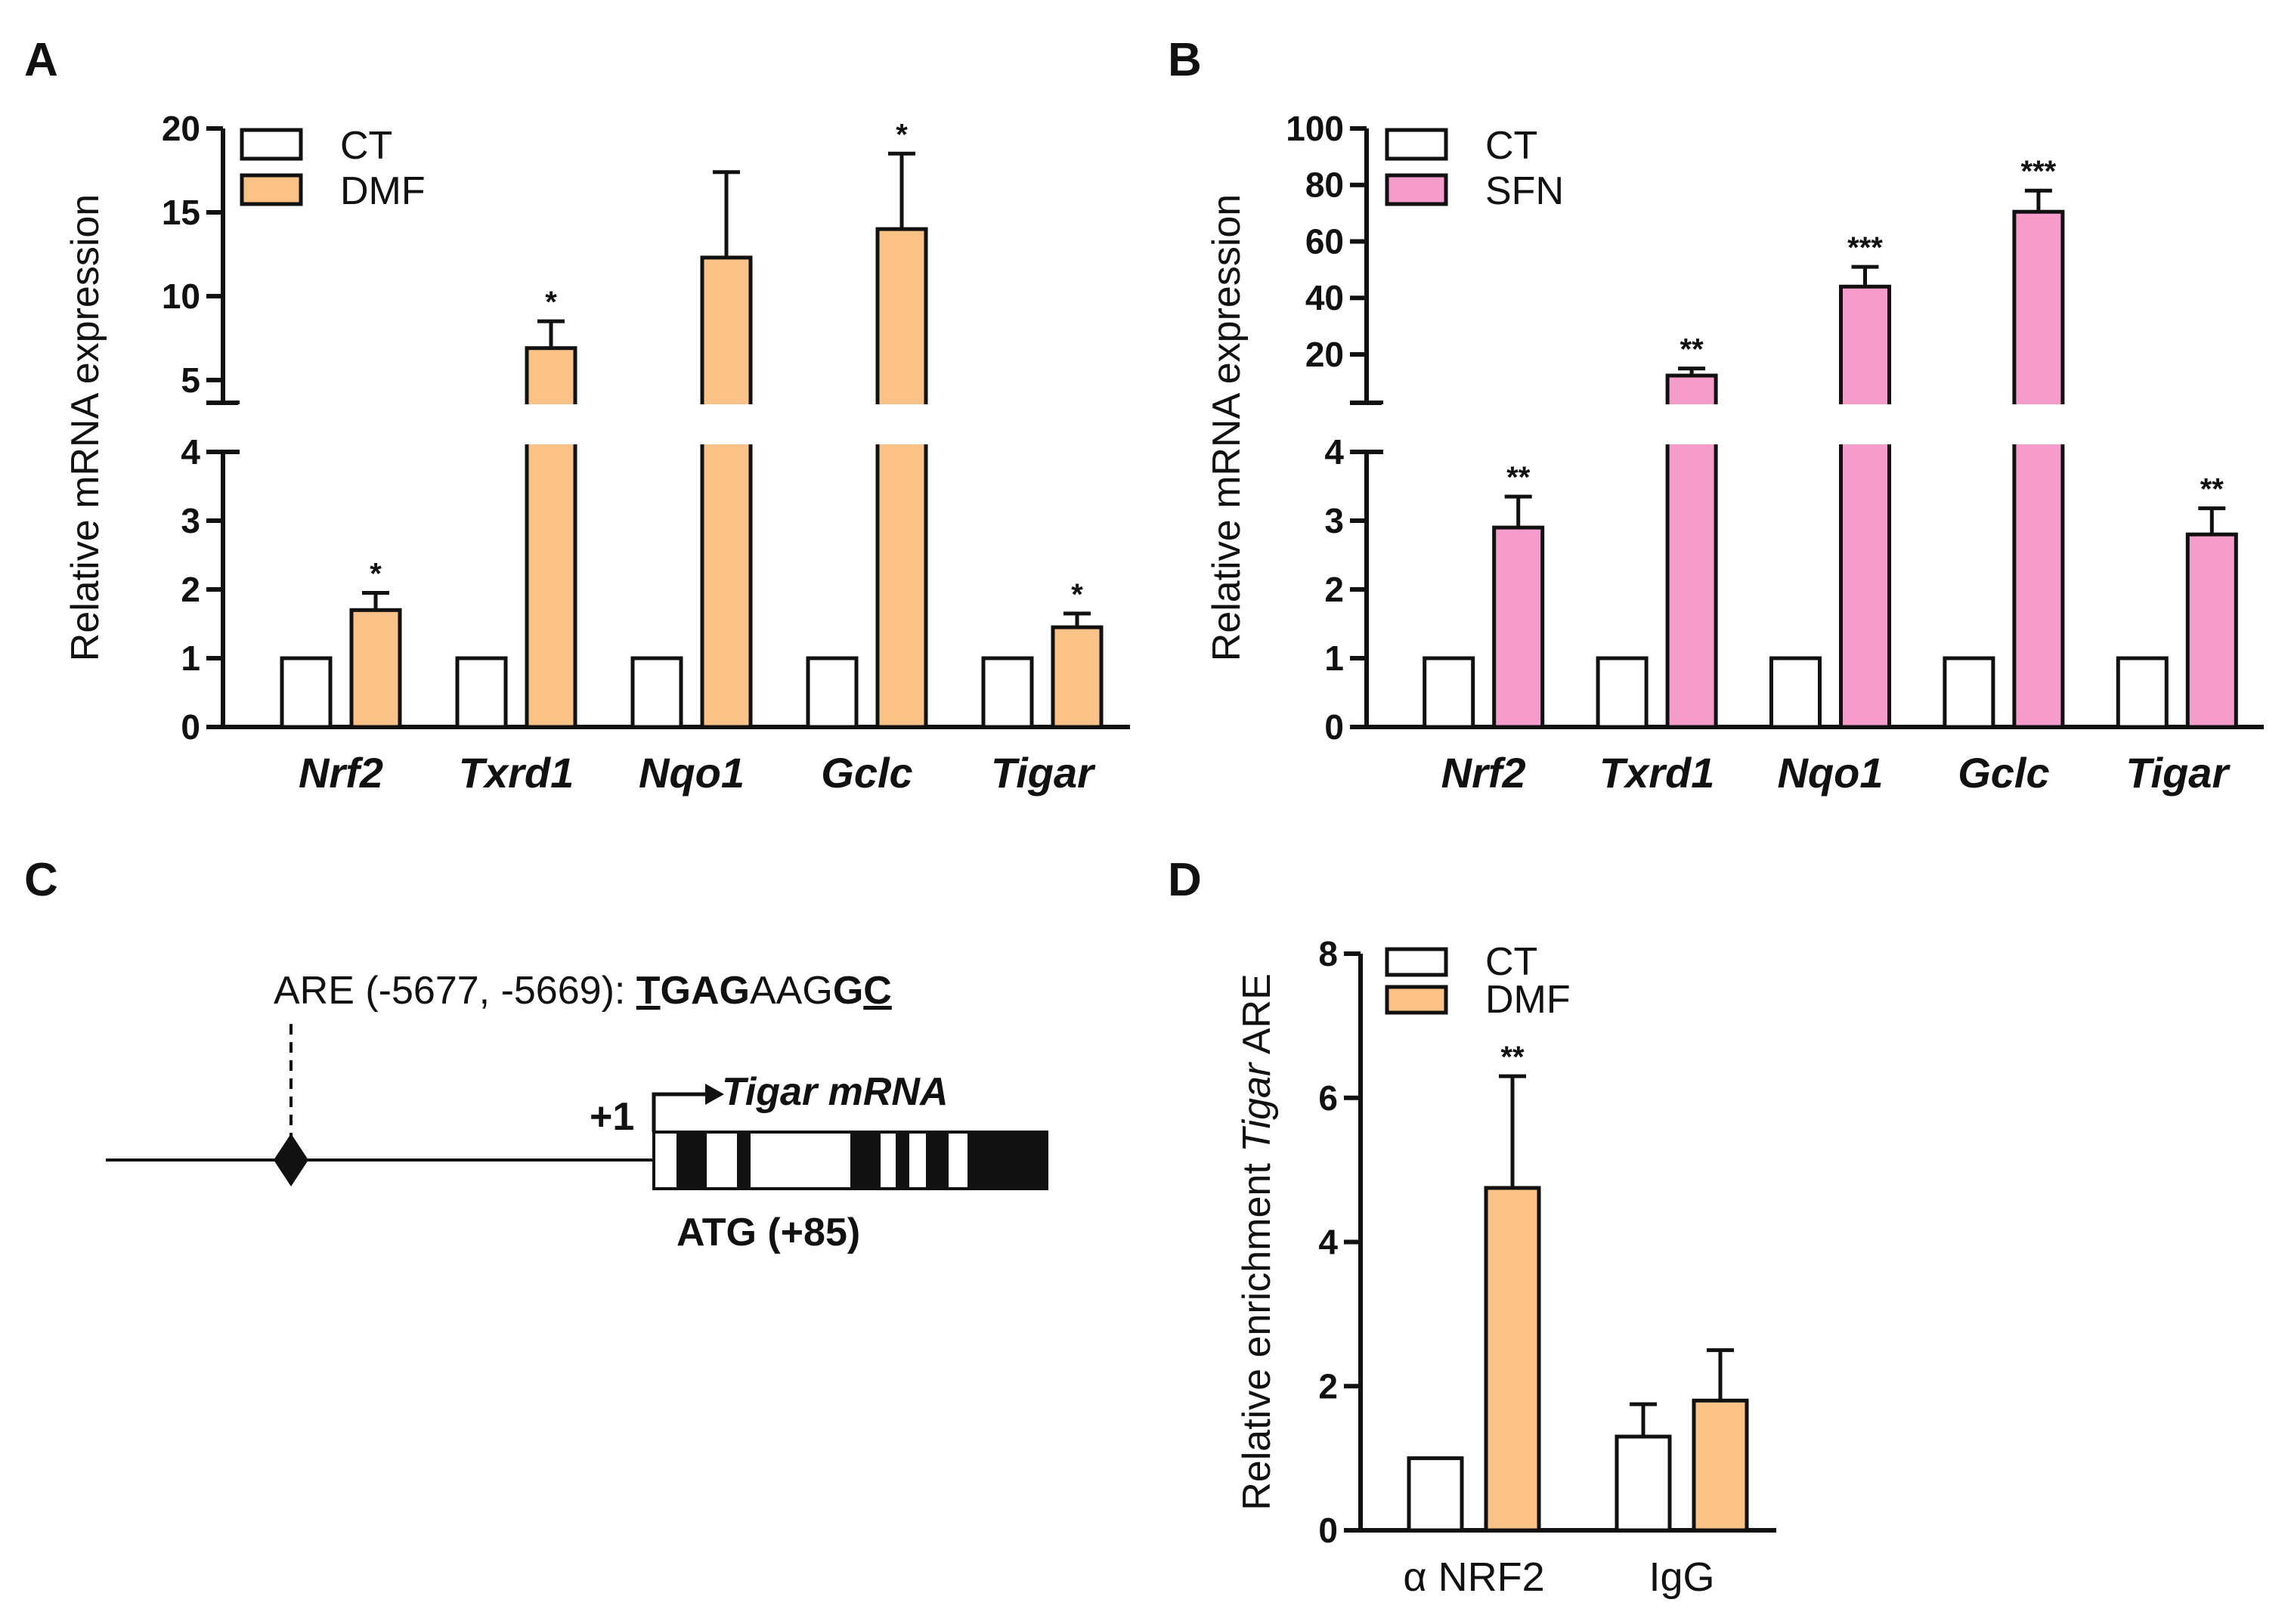 Image resolution: width=2291 pixels, height=1624 pixels. I want to click on significance-gclc: ***, so click(2039, 171).